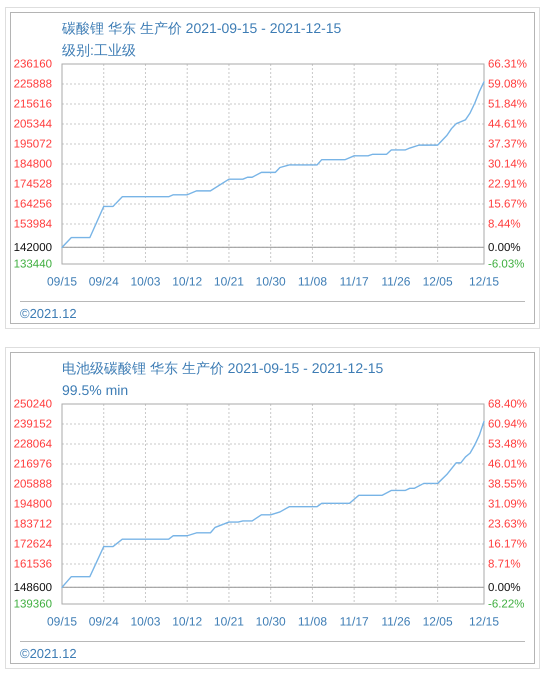 The image size is (546, 675). What do you see at coordinates (508, 84) in the screenshot?
I see `y2-tick-label: 59.08%` at bounding box center [508, 84].